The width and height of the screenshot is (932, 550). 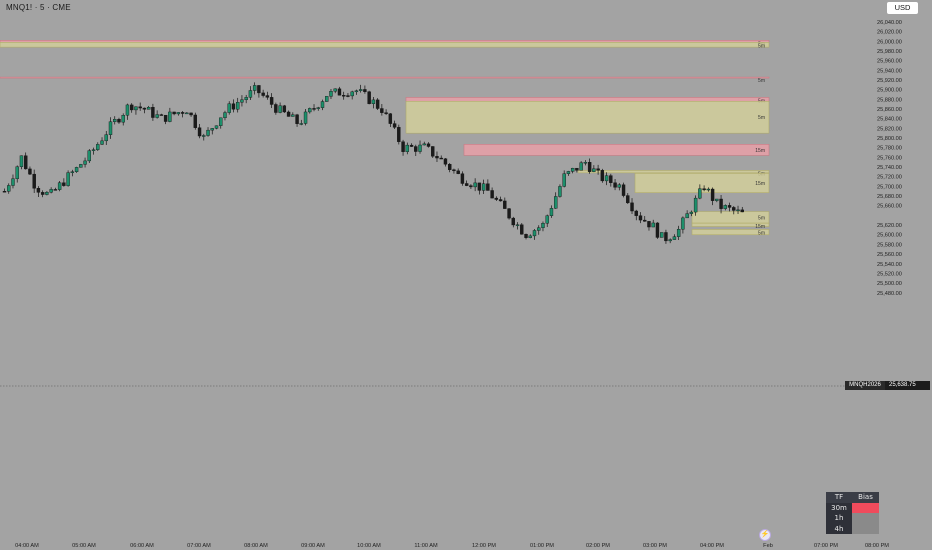 What do you see at coordinates (889, 110) in the screenshot?
I see `price-tick-label: 25,860.00` at bounding box center [889, 110].